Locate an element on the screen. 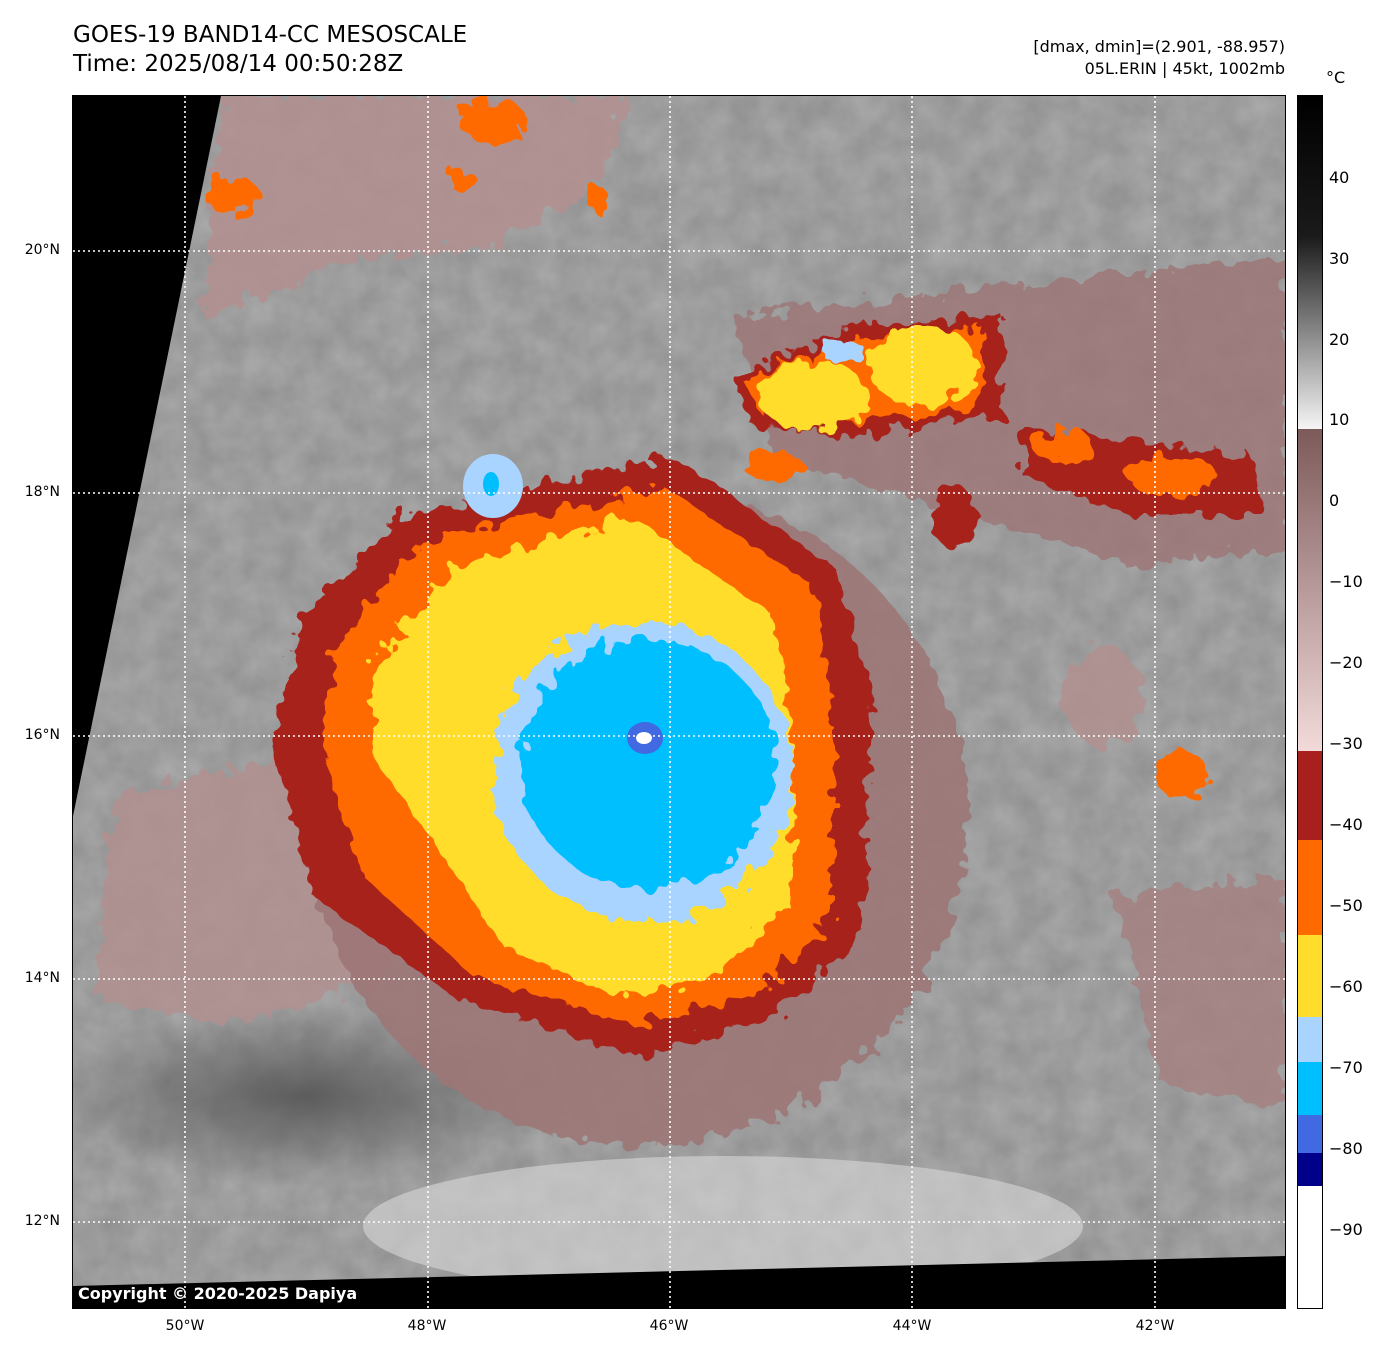  lat-label-16n: 16°N is located at coordinates (42, 735).